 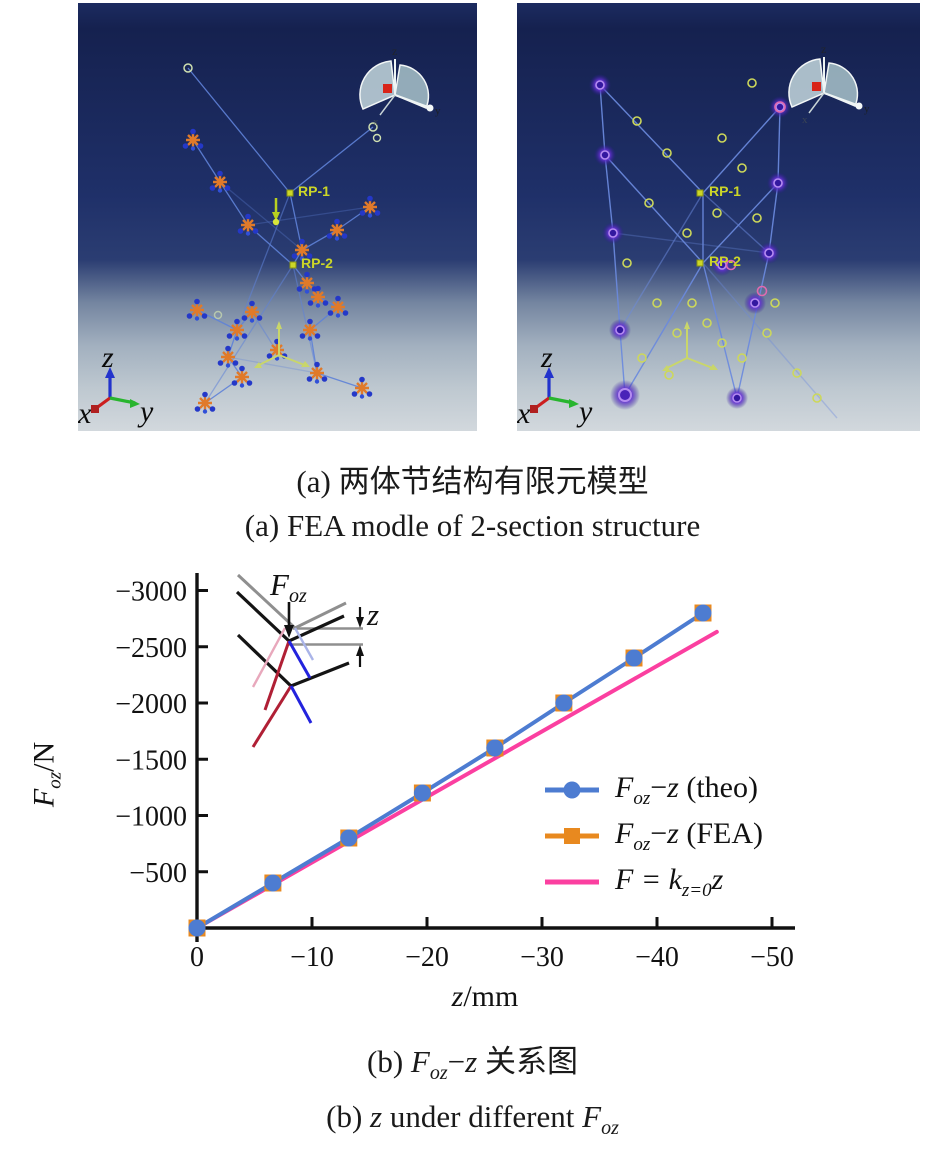 I want to click on y-axis-title-sub: oz, so click(x=55, y=780).